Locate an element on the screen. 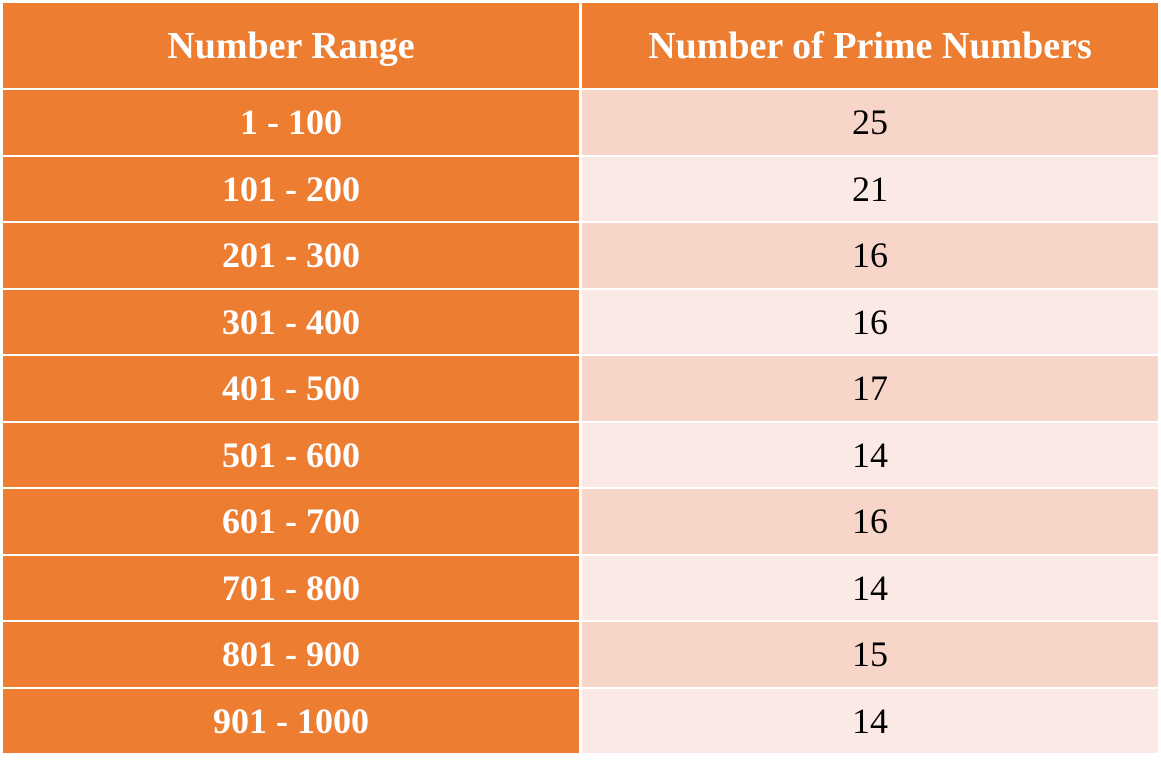  prime-count-cell: 15 is located at coordinates (870, 654).